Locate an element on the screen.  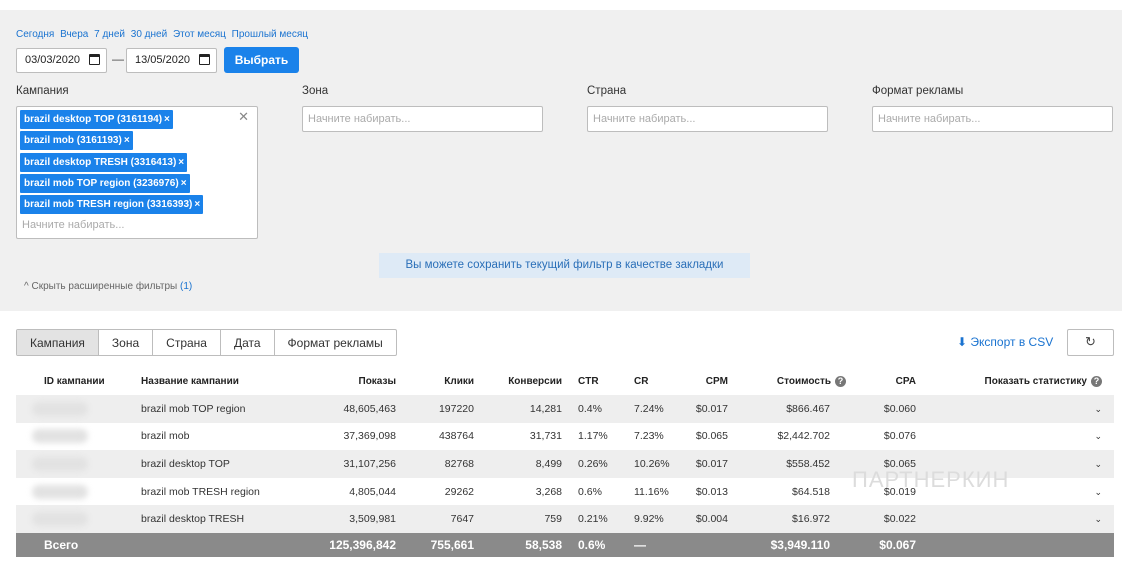
date-to-input: 13/05/2020 is located at coordinates (171, 60).